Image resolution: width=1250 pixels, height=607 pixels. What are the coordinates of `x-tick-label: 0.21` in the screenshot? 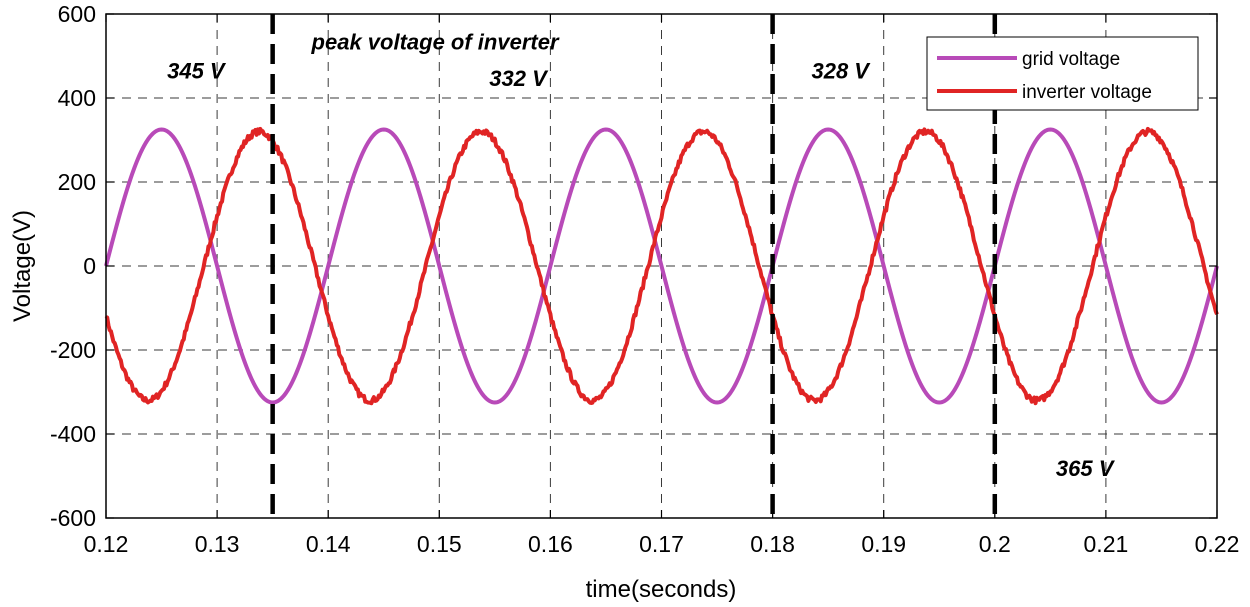 It's located at (1106, 544).